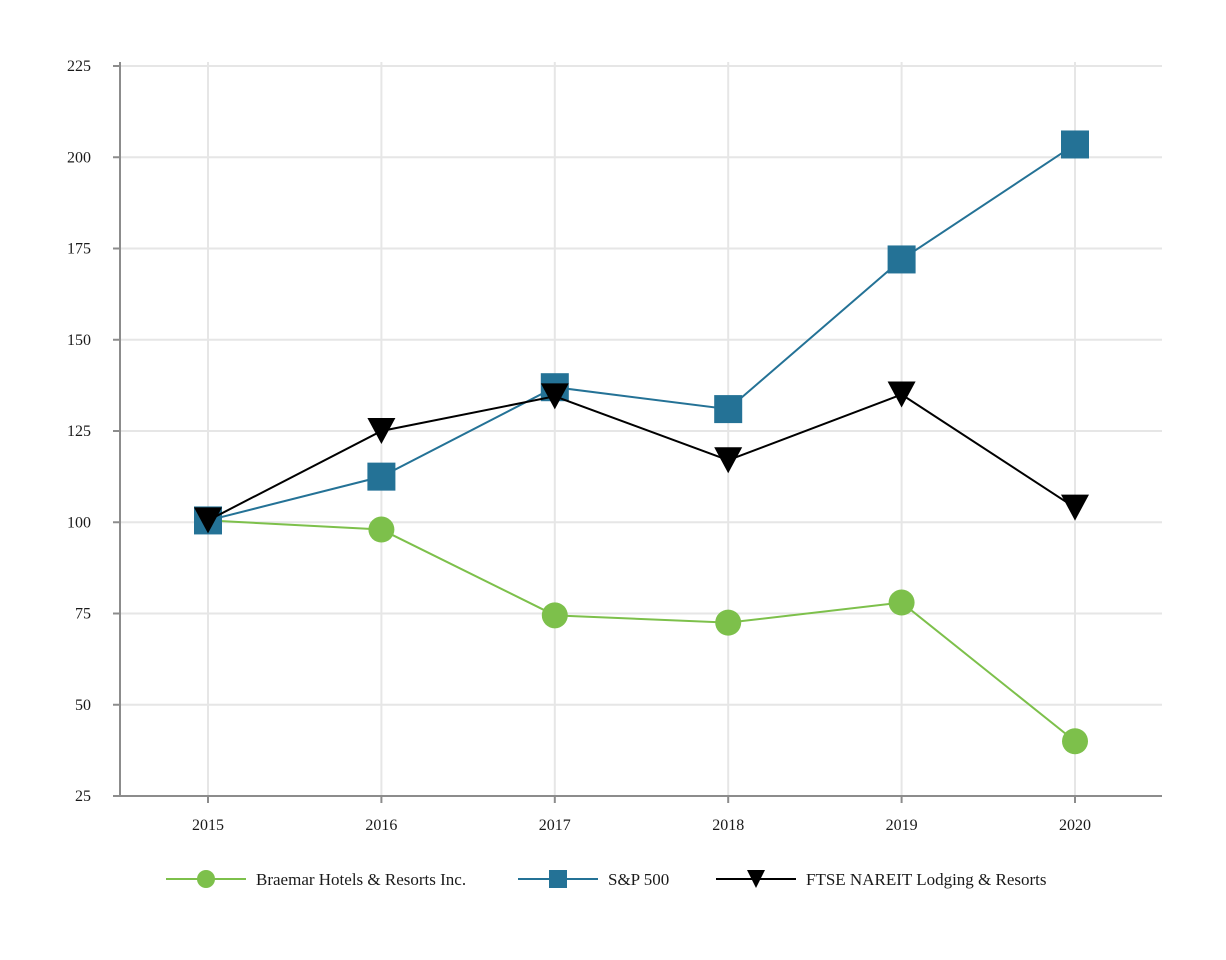 This screenshot has width=1226, height=960. What do you see at coordinates (79, 66) in the screenshot?
I see `y-tick-label: 225` at bounding box center [79, 66].